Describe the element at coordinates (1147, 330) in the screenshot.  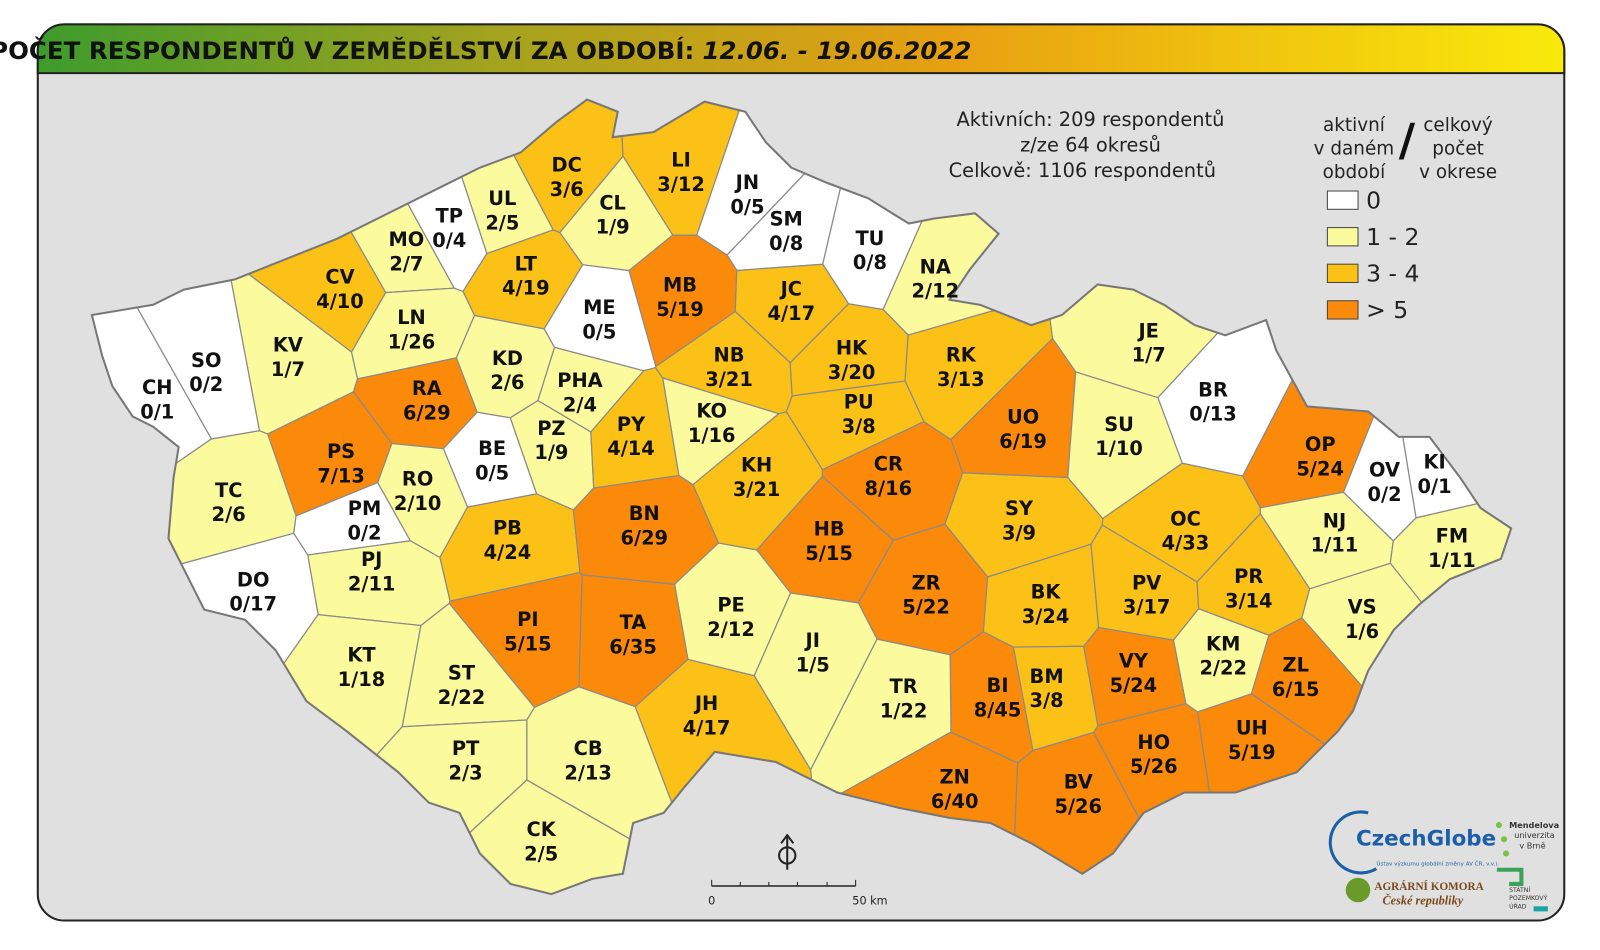
I see `district-code: JE` at that location.